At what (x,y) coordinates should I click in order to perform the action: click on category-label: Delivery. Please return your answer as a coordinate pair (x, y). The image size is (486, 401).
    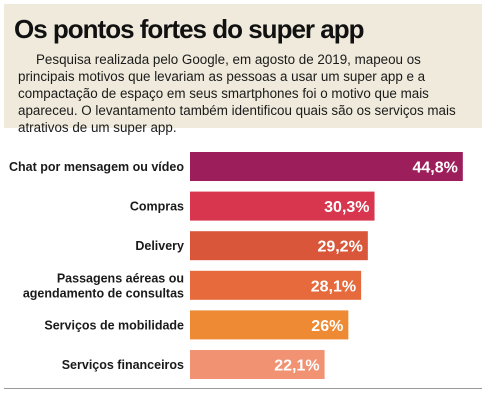
    Looking at the image, I should click on (159, 246).